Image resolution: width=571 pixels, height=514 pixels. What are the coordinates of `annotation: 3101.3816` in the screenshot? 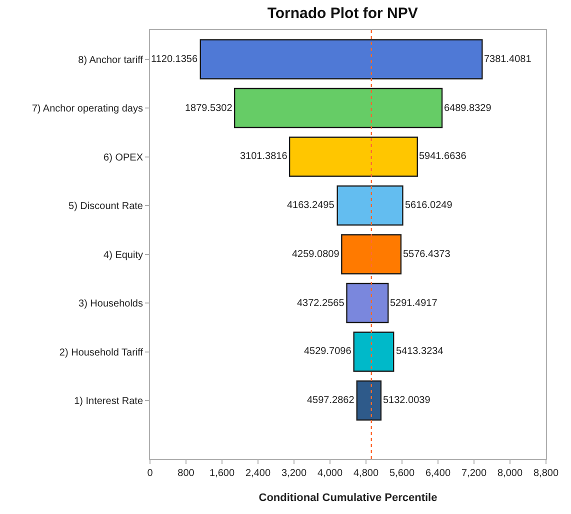 It's located at (264, 156).